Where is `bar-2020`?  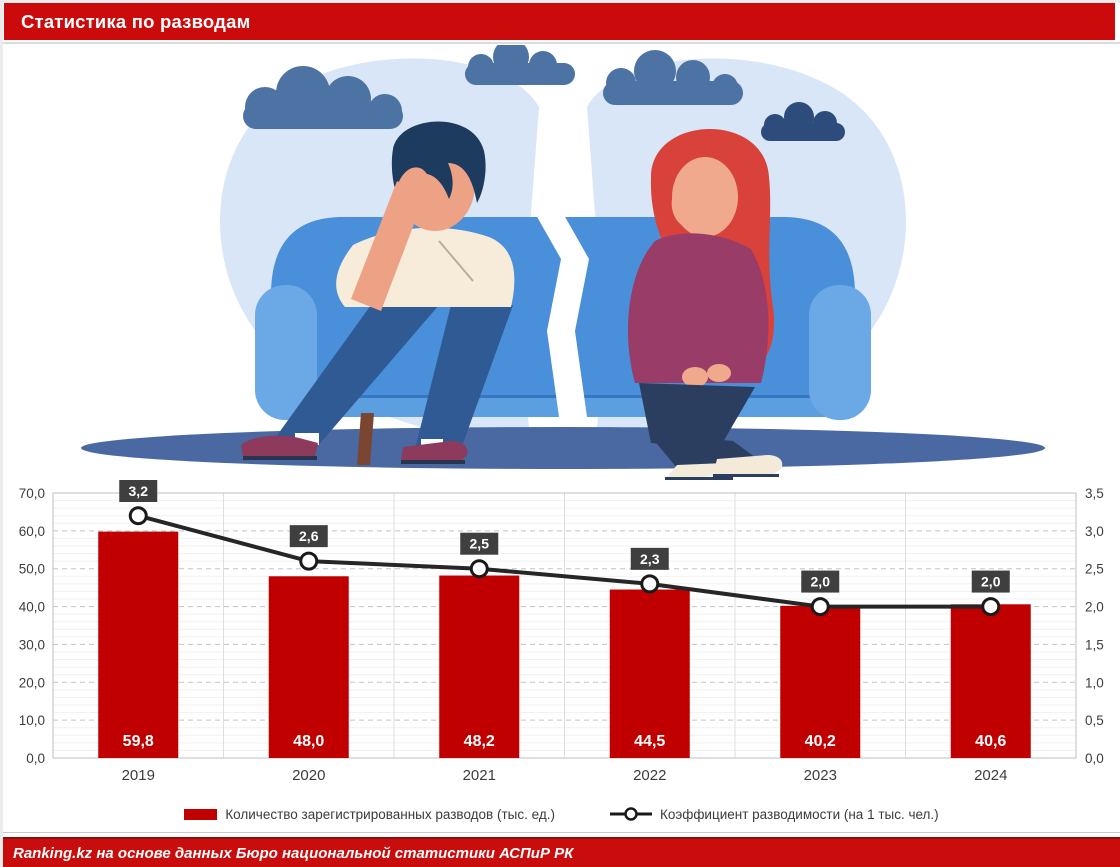
bar-2020 is located at coordinates (308, 667).